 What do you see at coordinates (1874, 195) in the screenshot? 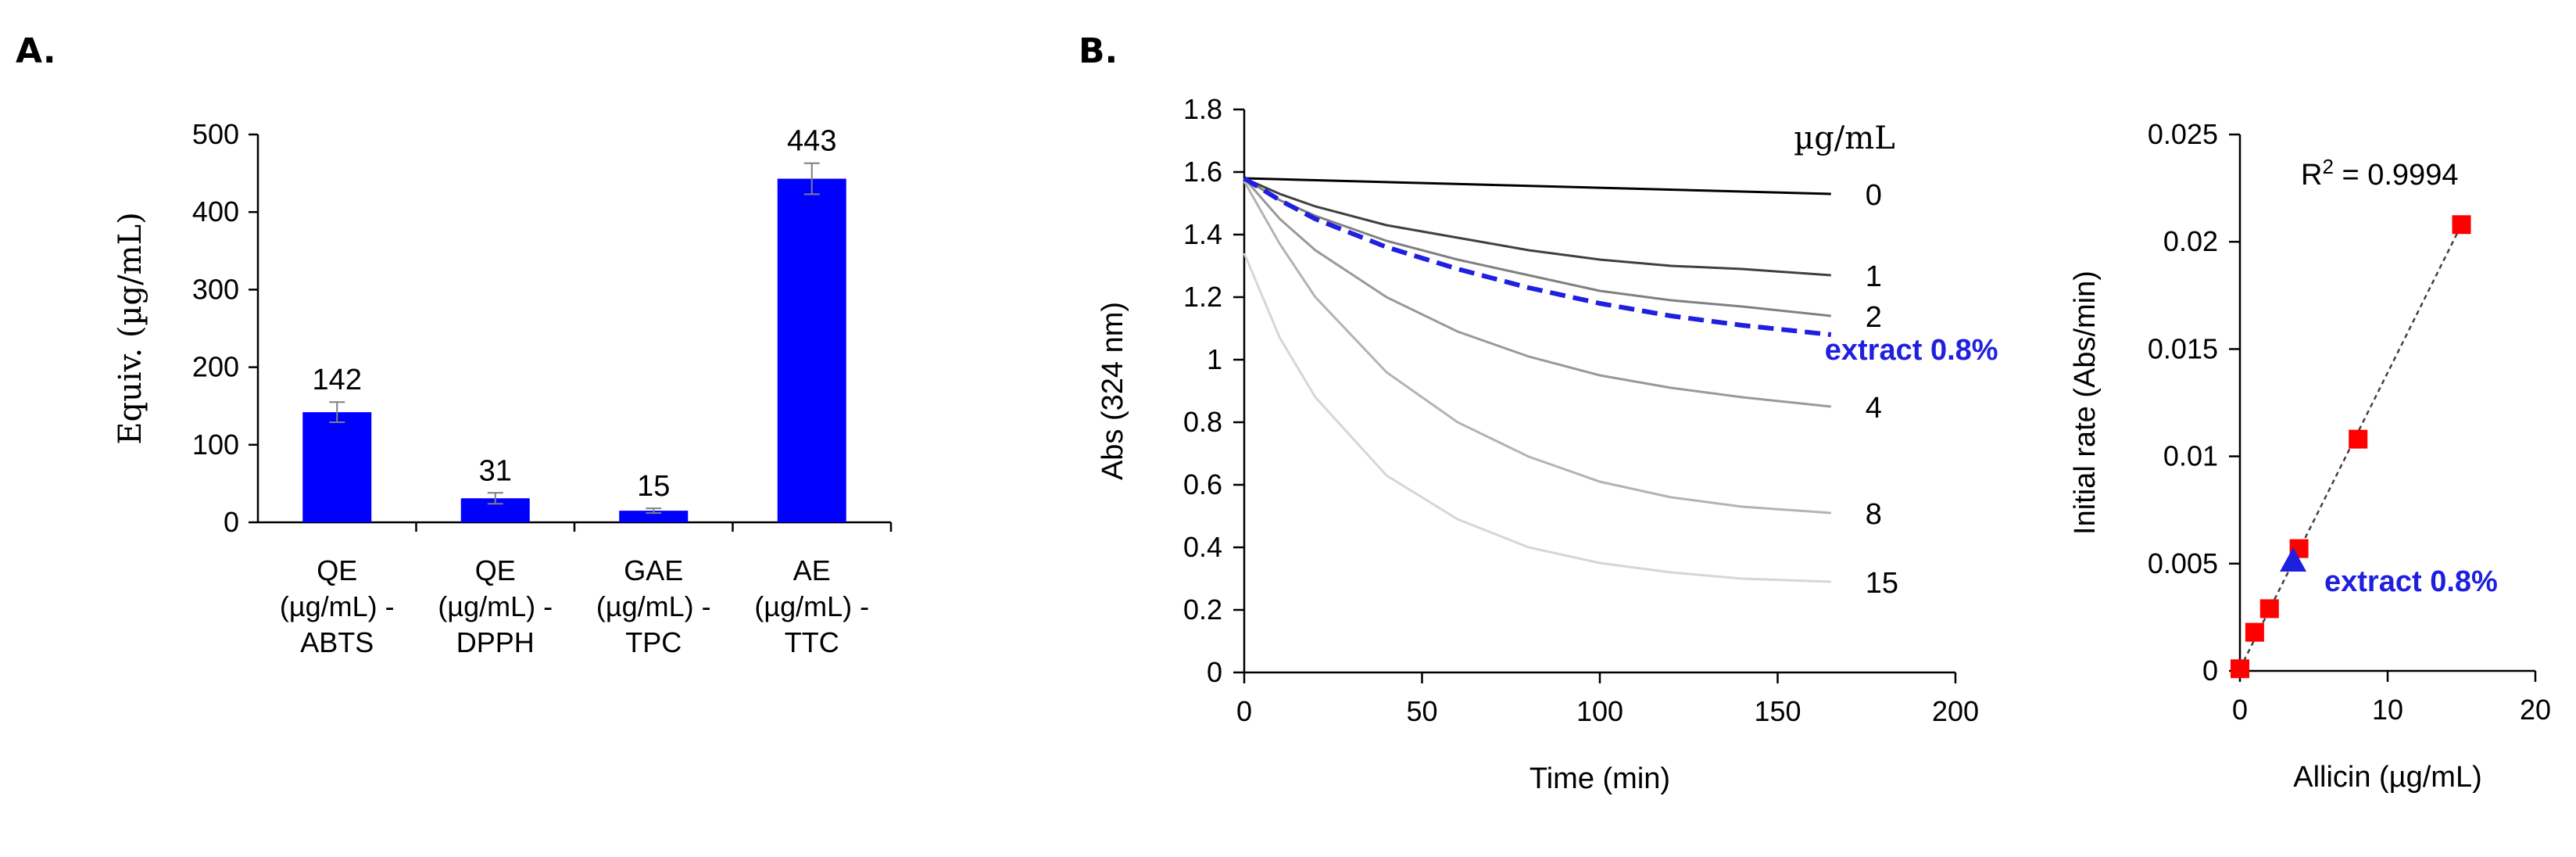
I see `series-label: 0` at bounding box center [1874, 195].